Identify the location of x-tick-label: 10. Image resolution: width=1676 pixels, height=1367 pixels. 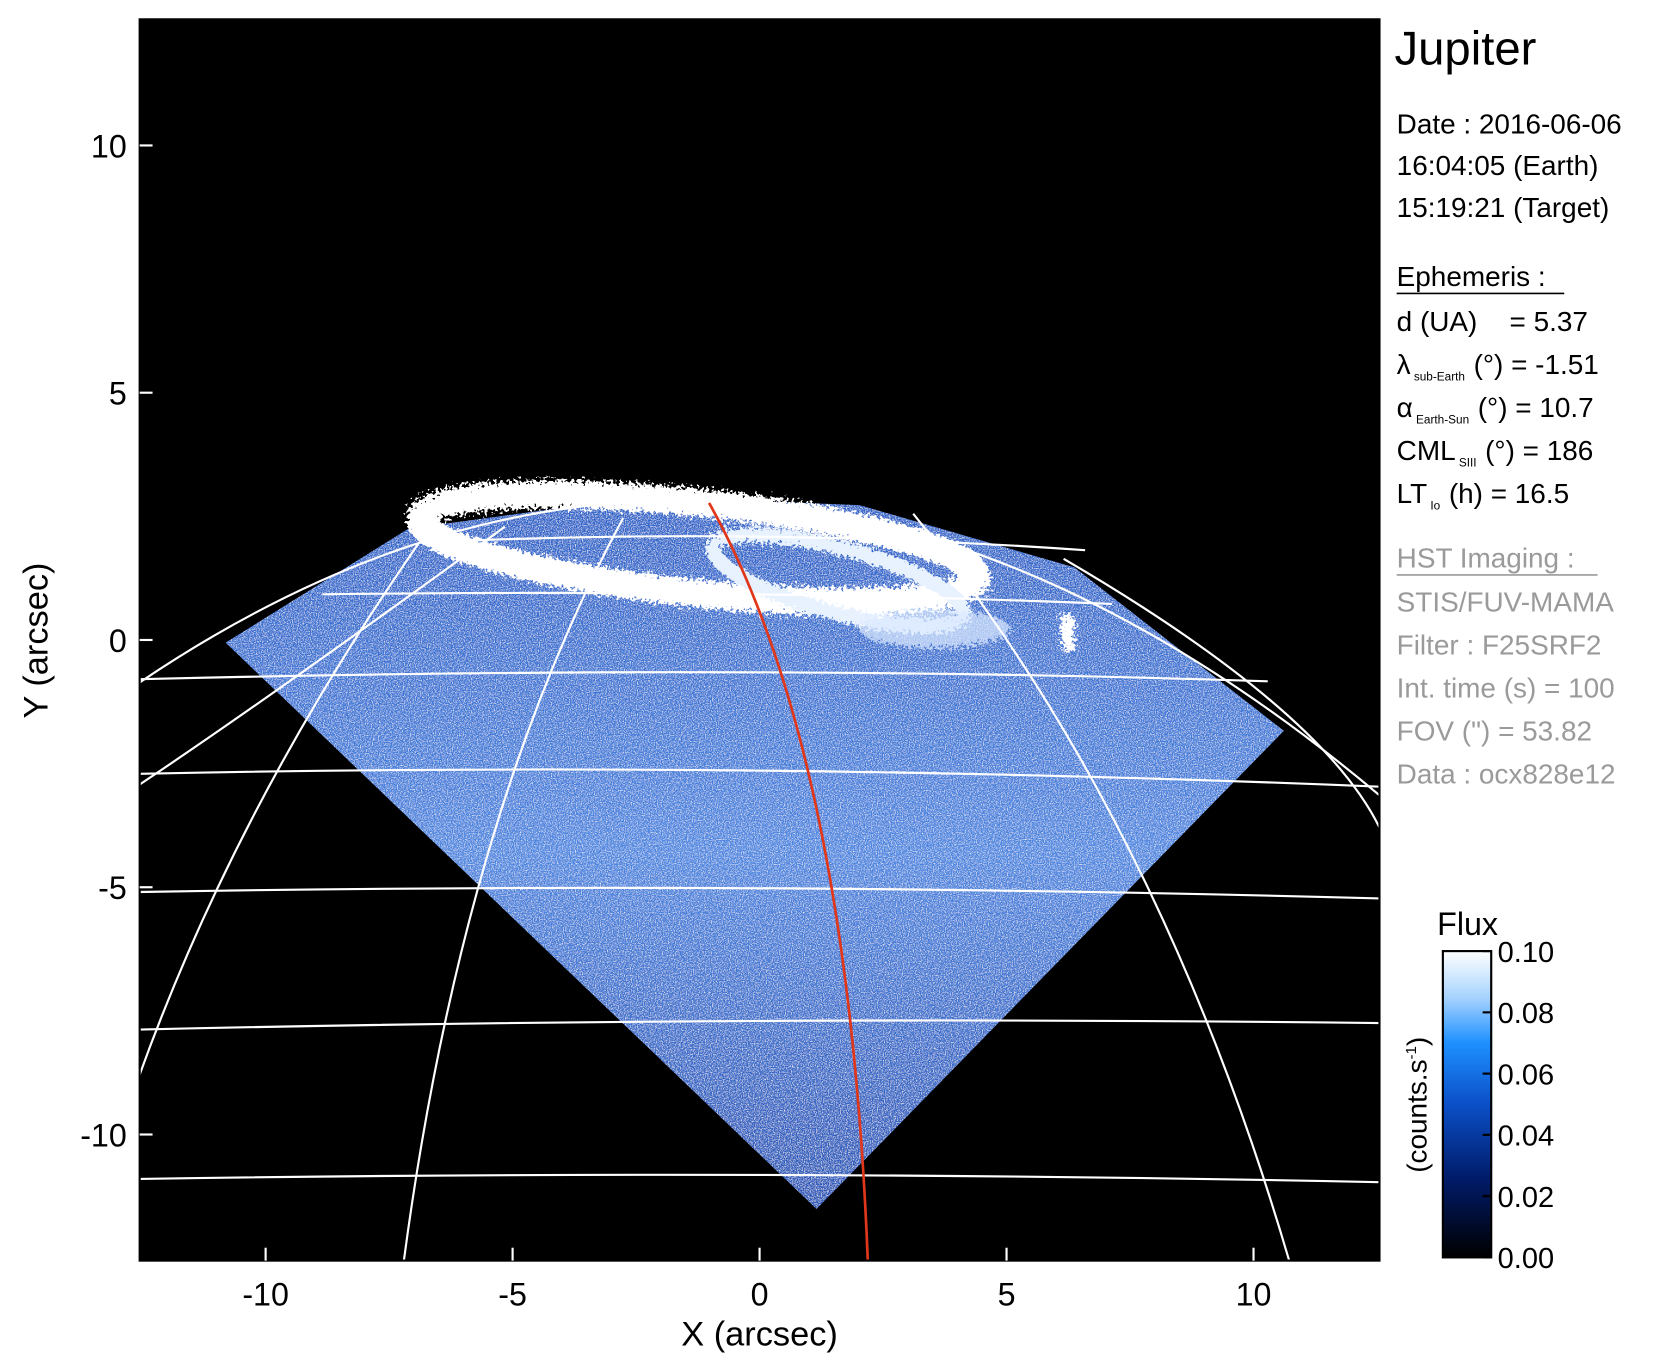
(1254, 1295).